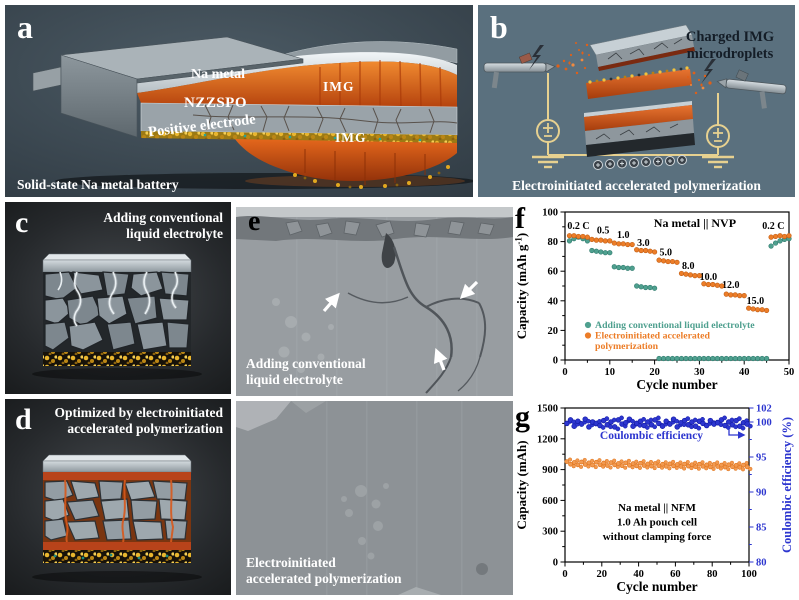  Describe the element at coordinates (351, 137) in the screenshot. I see `label-img-bottom: IMG` at that location.